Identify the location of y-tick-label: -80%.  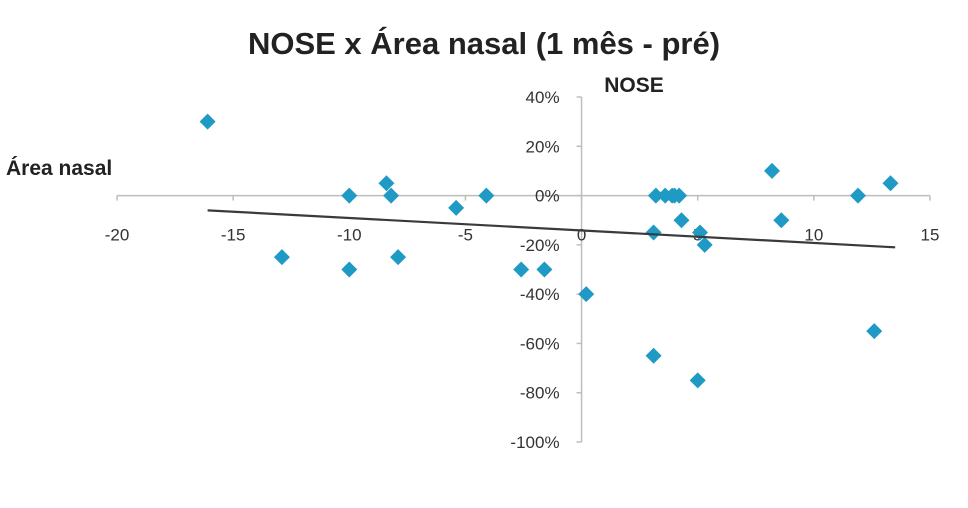
(540, 393).